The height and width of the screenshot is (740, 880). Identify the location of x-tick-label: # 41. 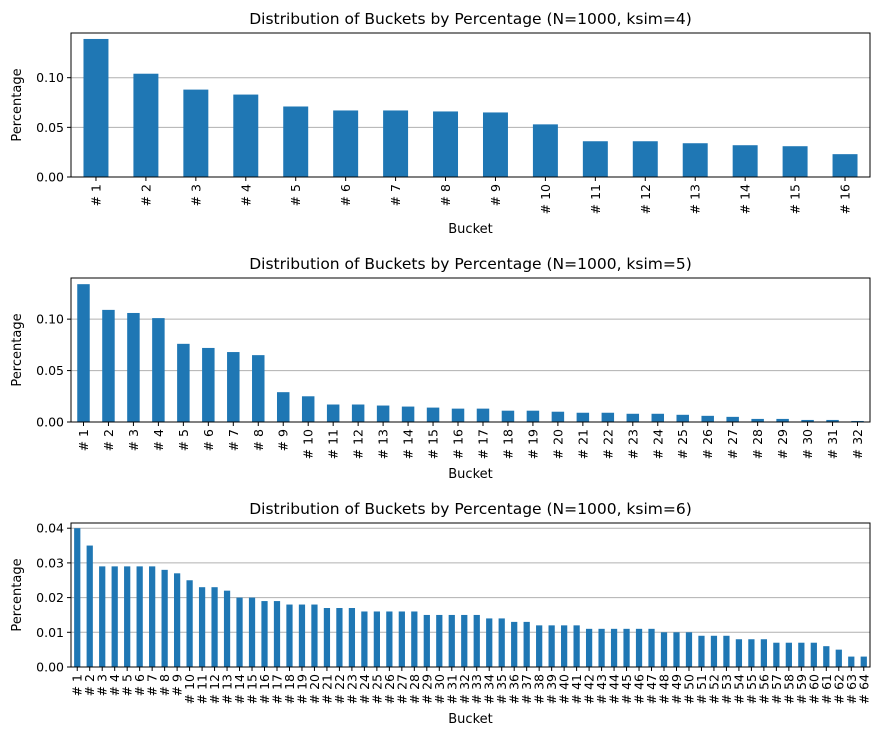
(576, 689).